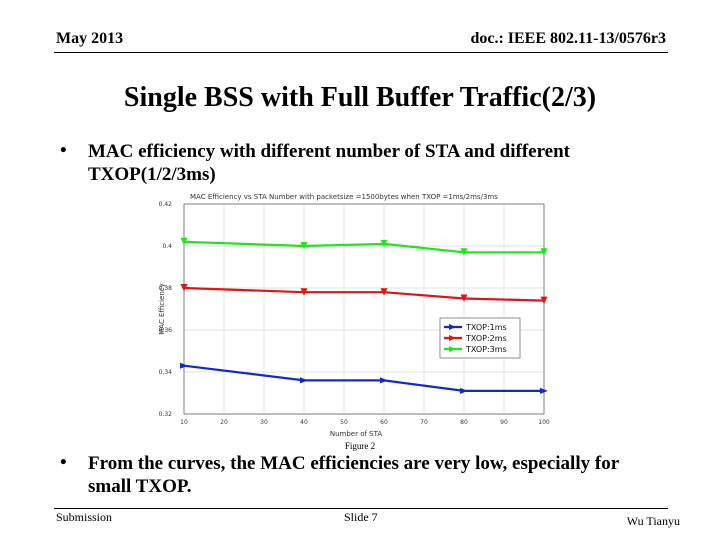 This screenshot has height=540, width=720. I want to click on legend-label-3: TXOP:3ms, so click(486, 349).